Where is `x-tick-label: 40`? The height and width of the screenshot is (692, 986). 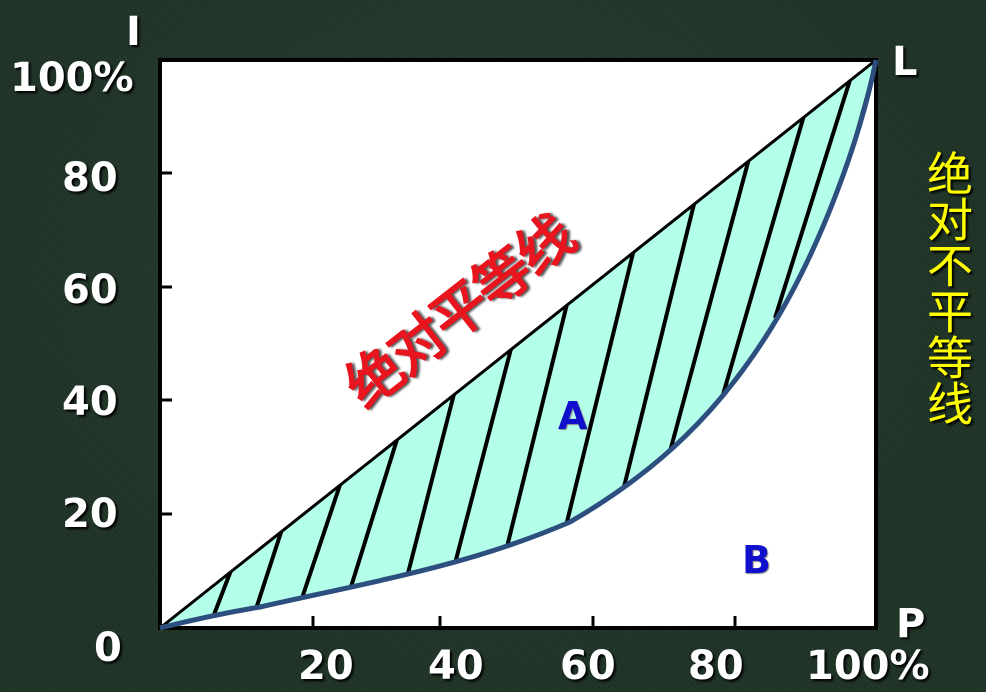 x-tick-label: 40 is located at coordinates (456, 666).